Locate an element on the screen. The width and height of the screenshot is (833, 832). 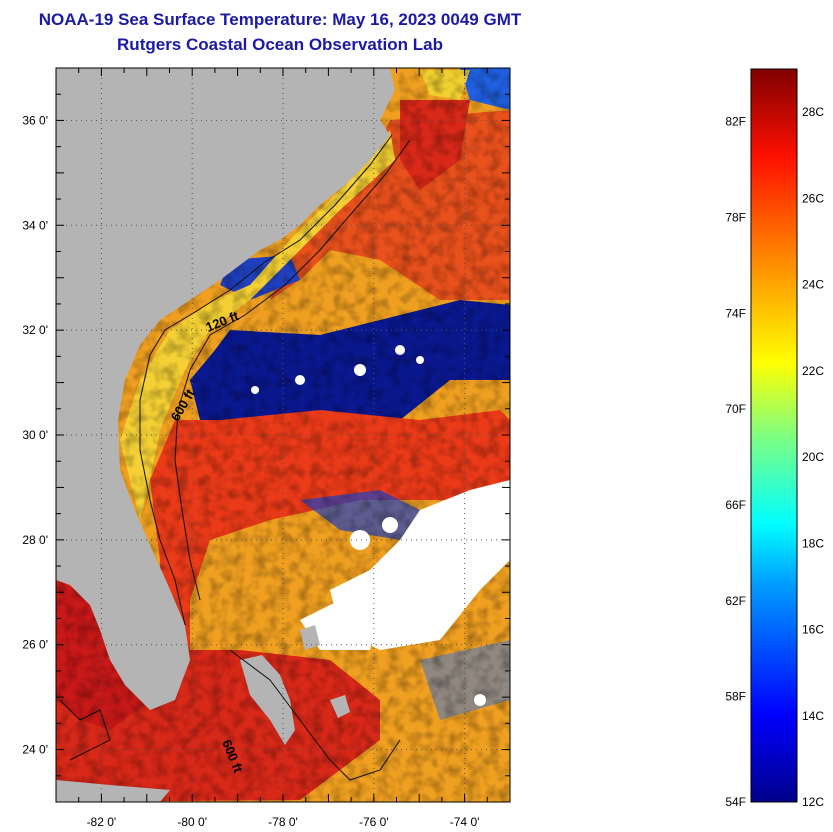
lat-tick-label: 28 0' is located at coordinates (35, 540).